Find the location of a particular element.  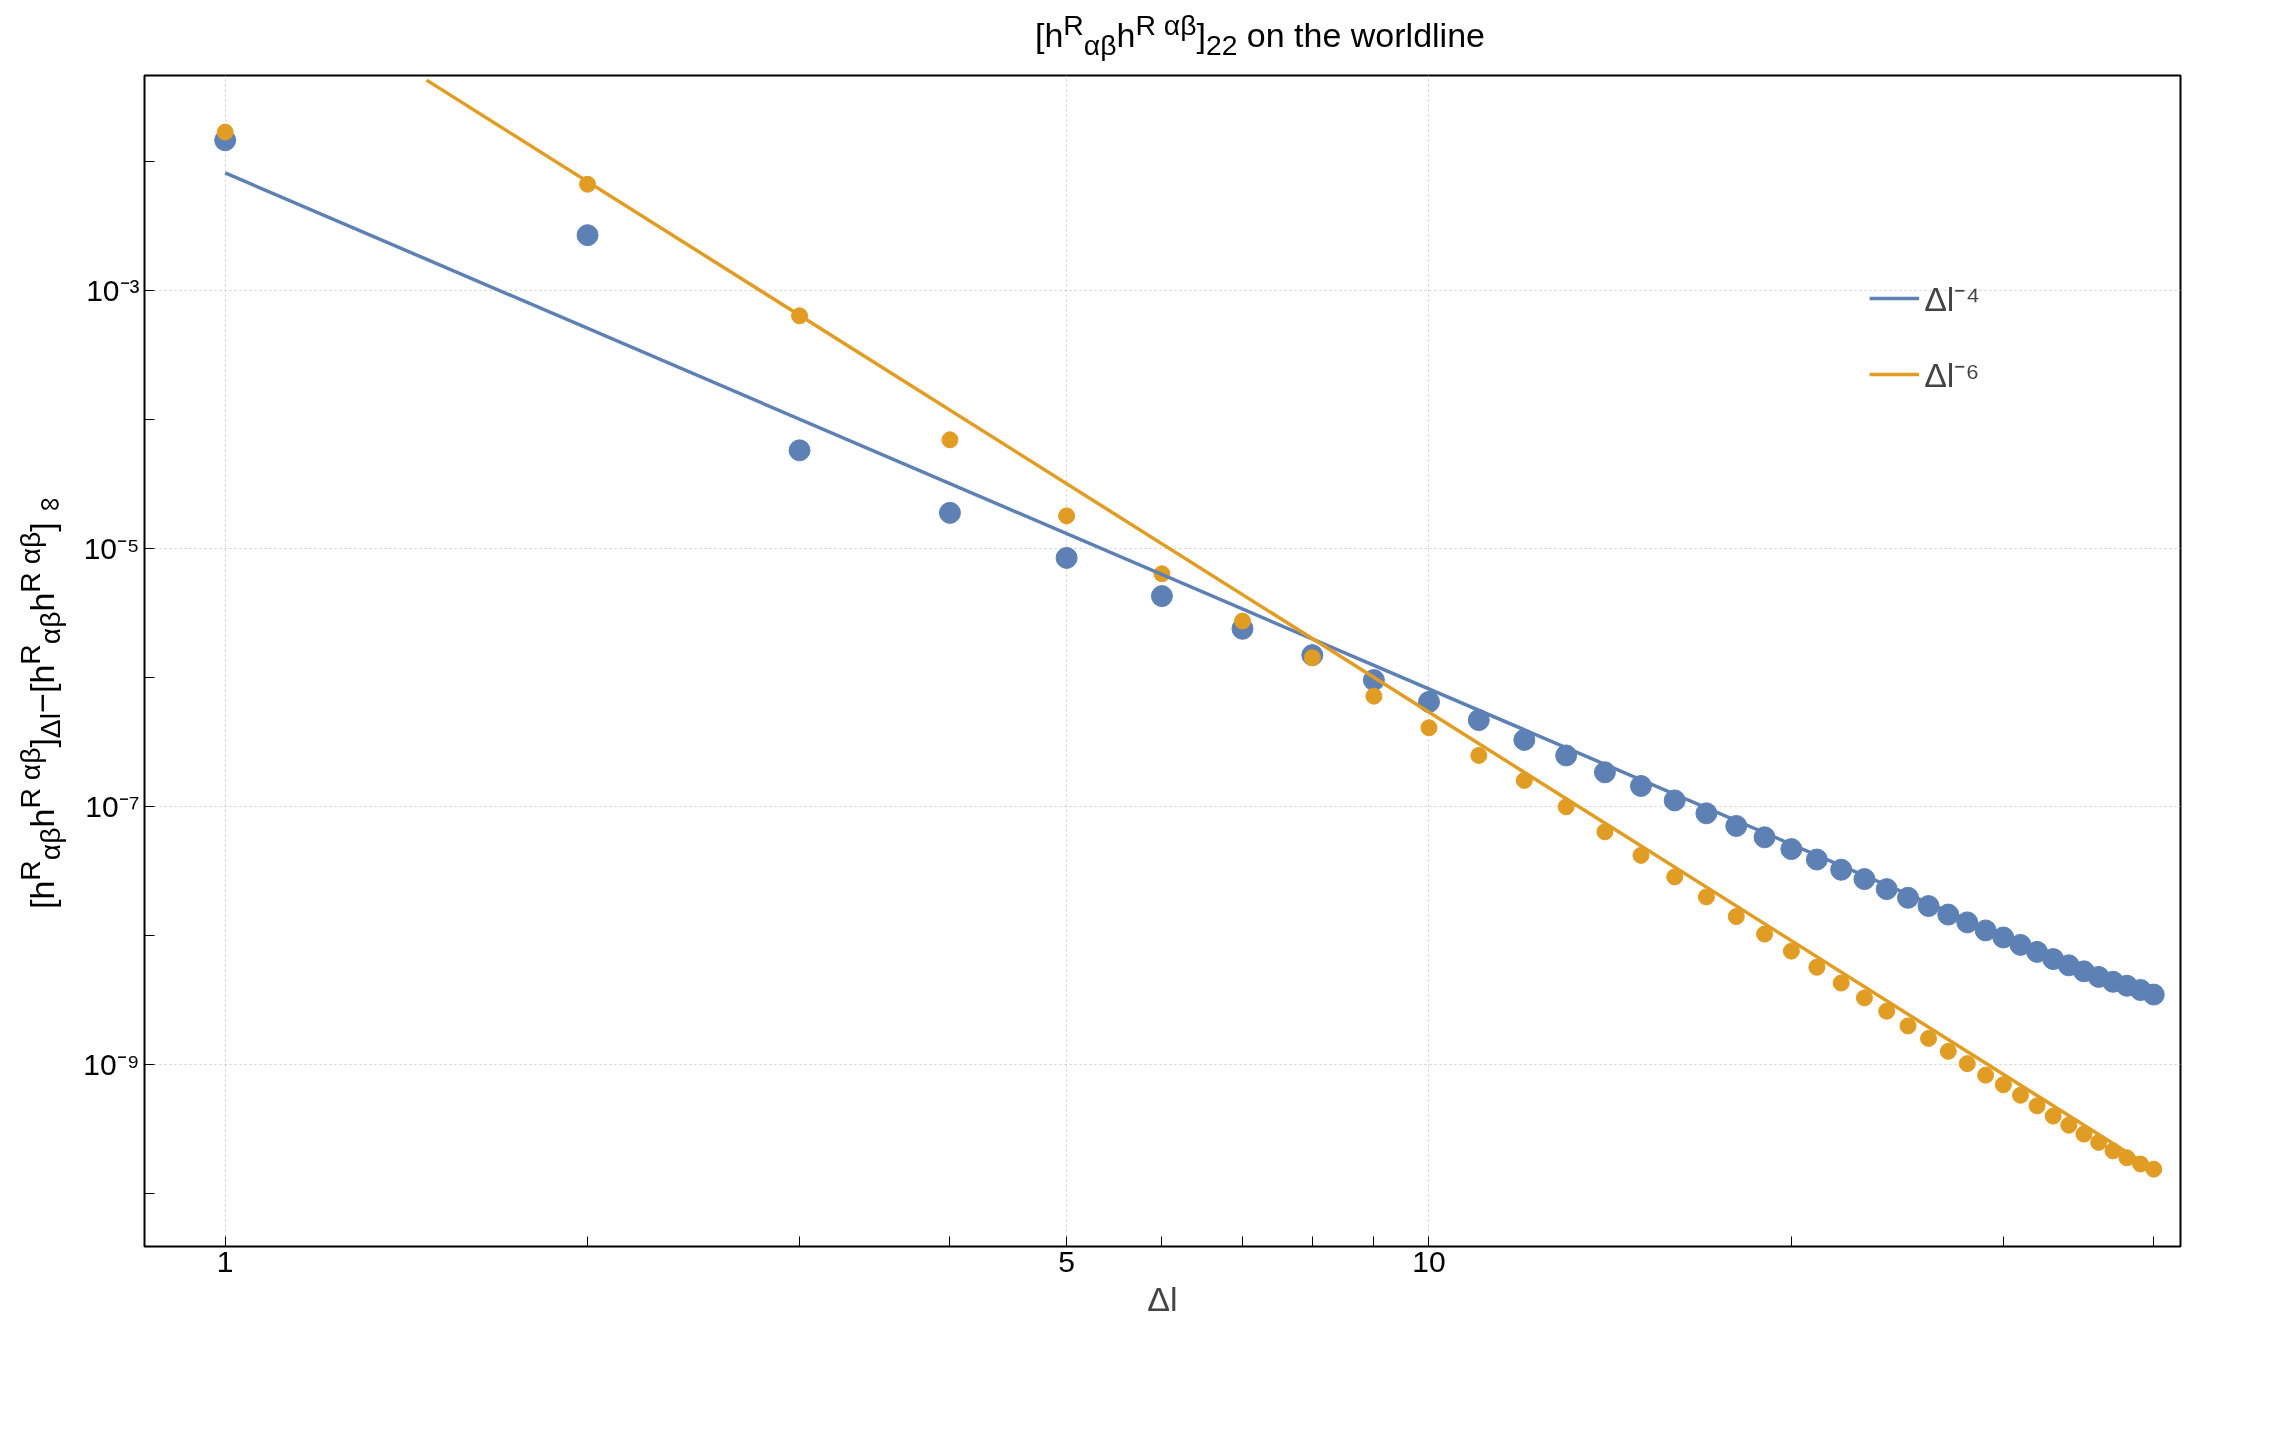

x-tick-label: 5 is located at coordinates (1066, 1261).